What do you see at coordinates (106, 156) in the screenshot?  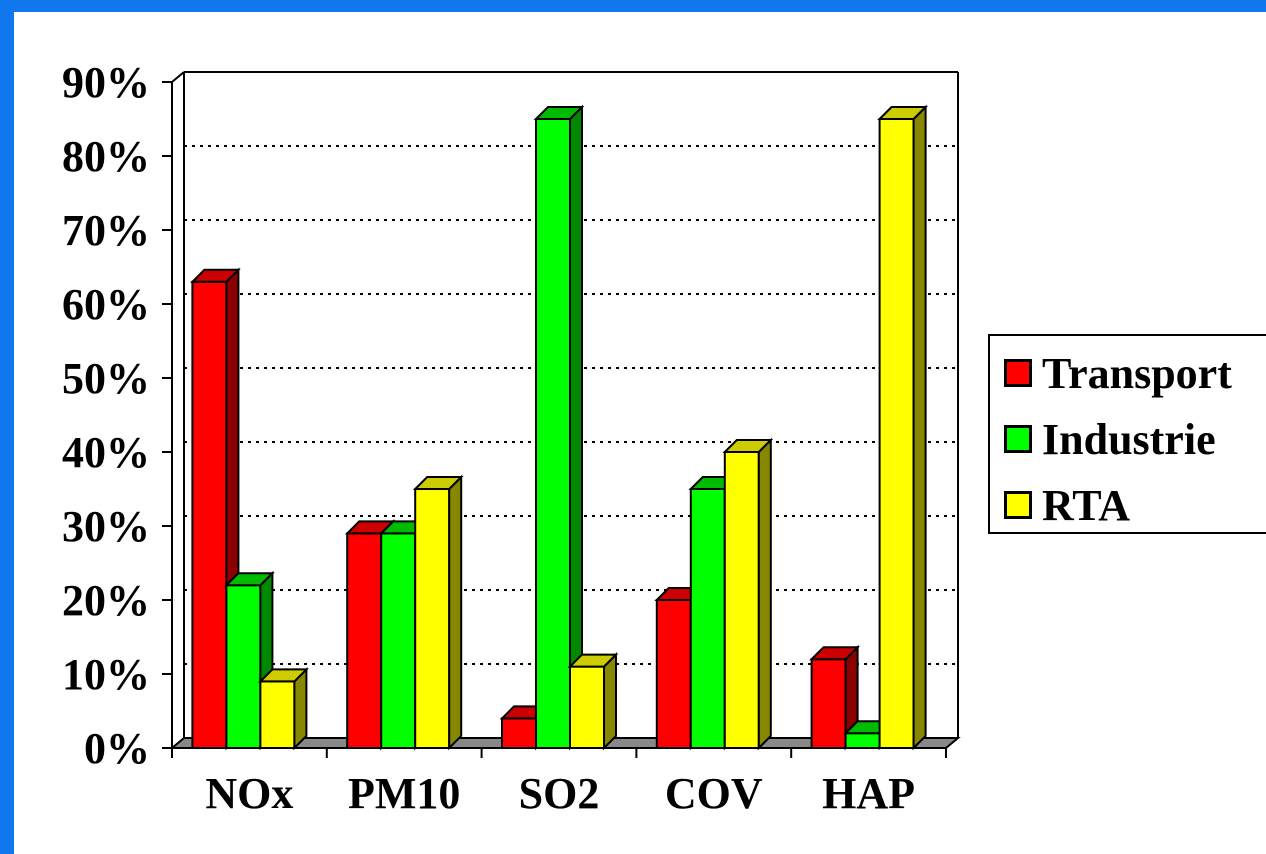 I see `y-tick-label: 80%` at bounding box center [106, 156].